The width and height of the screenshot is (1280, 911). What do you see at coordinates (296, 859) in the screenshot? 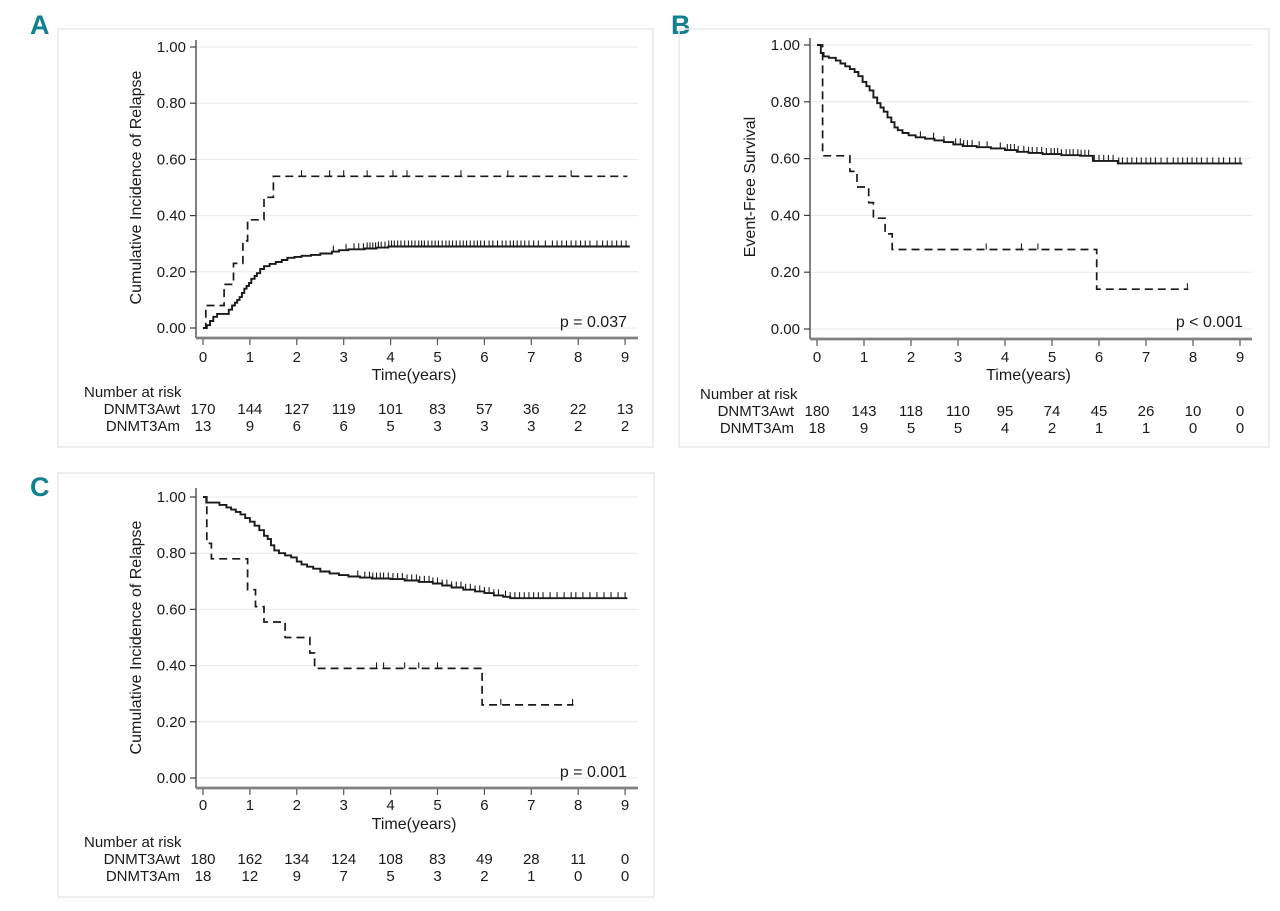
I see `risk-count: 134` at bounding box center [296, 859].